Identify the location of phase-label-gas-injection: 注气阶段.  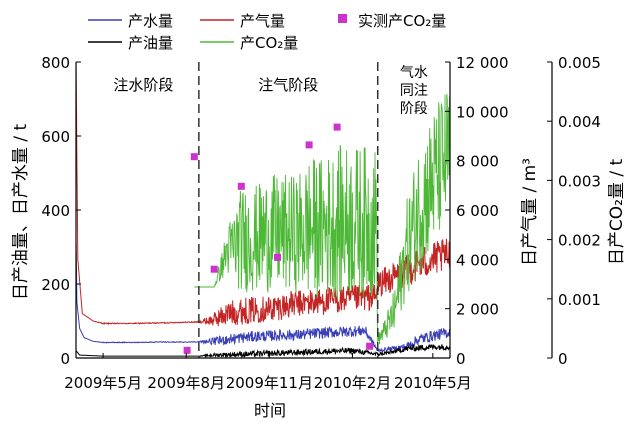
(288, 85).